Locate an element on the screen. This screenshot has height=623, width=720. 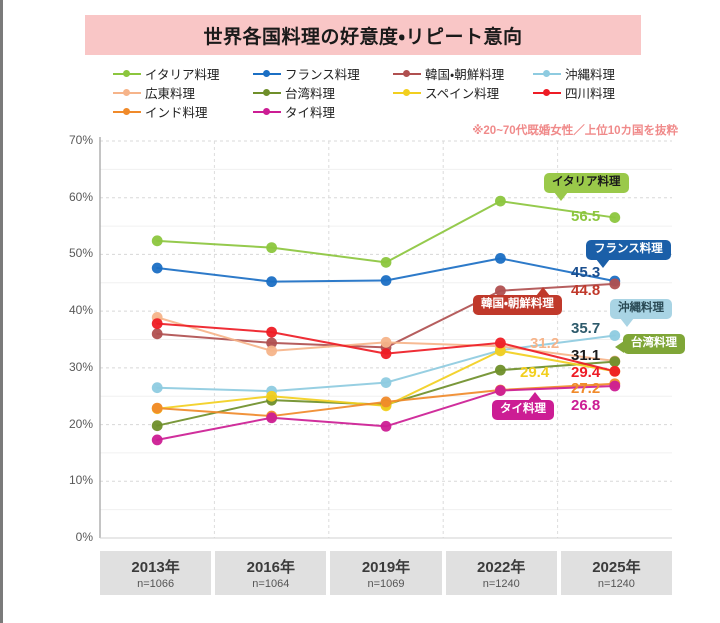
series-callout: タイ料理 is located at coordinates (523, 406).